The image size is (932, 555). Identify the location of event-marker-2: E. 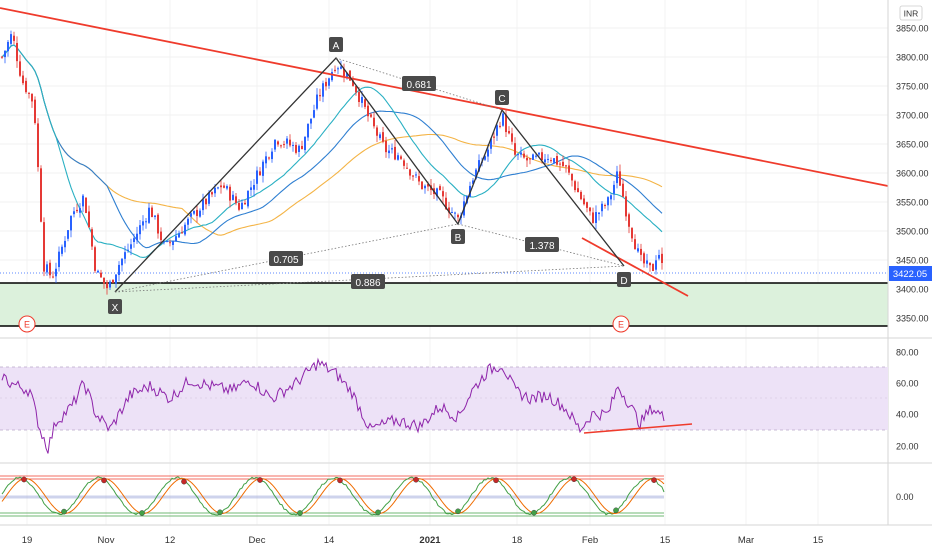
(621, 324).